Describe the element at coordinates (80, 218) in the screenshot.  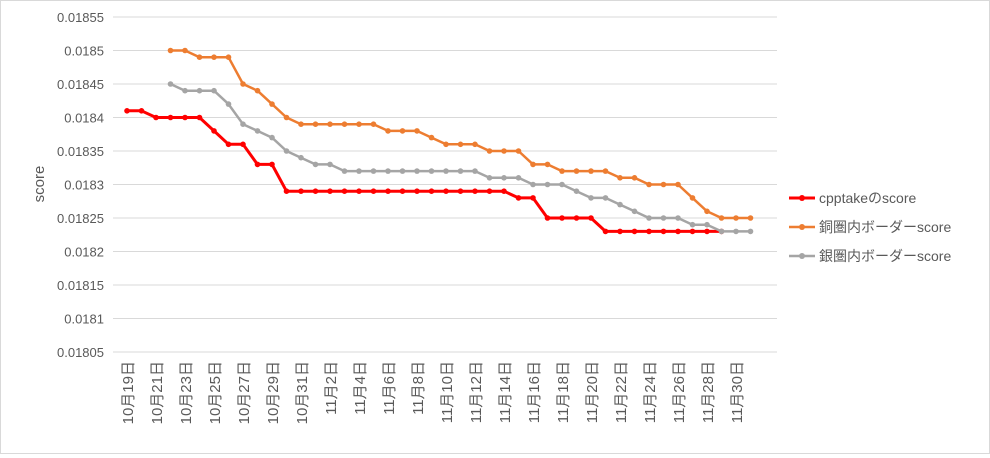
I see `y-tick-label: 0.01825` at that location.